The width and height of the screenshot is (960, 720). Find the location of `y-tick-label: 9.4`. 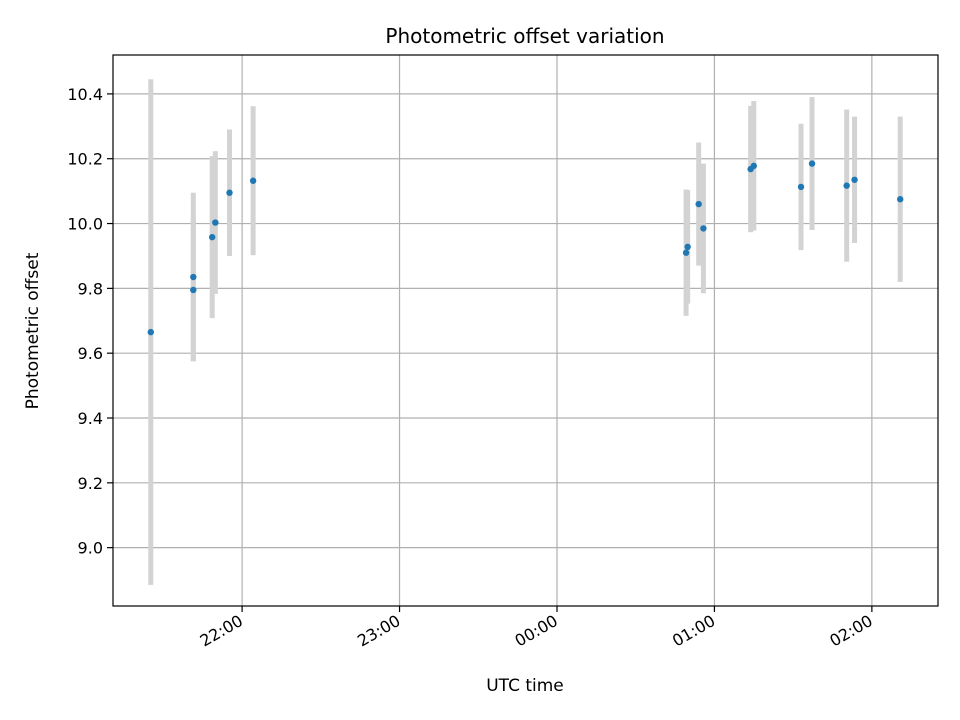

y-tick-label: 9.4 is located at coordinates (90, 418).